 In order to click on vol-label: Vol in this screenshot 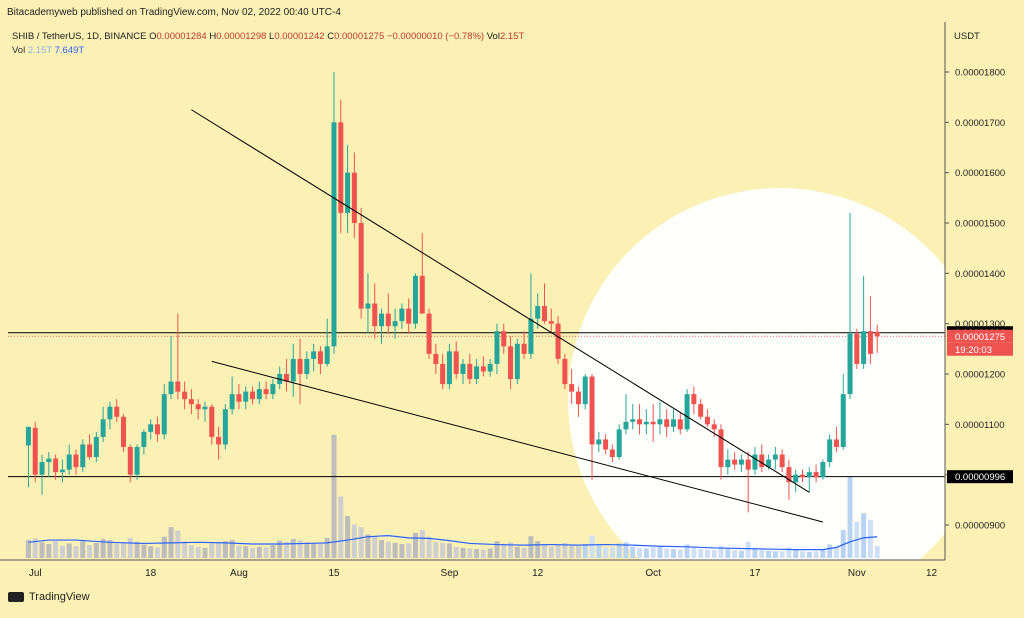, I will do `click(493, 36)`.